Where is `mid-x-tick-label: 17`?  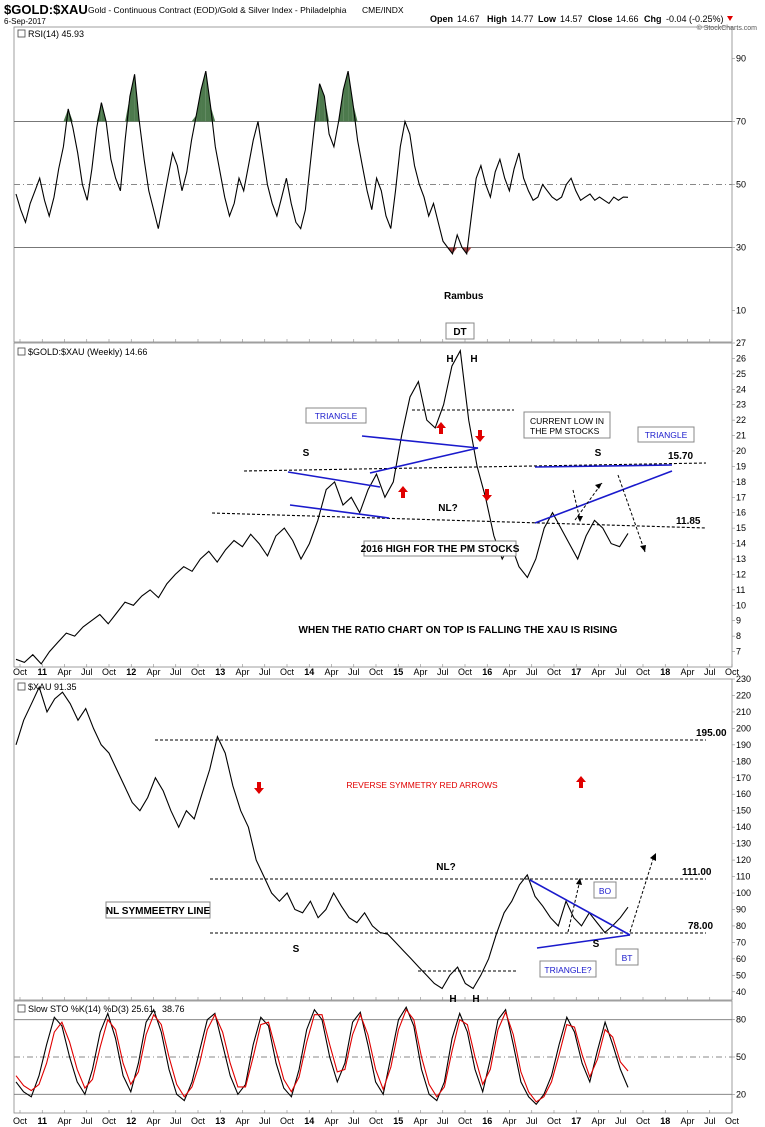
mid-x-tick-label: 17 is located at coordinates (576, 672).